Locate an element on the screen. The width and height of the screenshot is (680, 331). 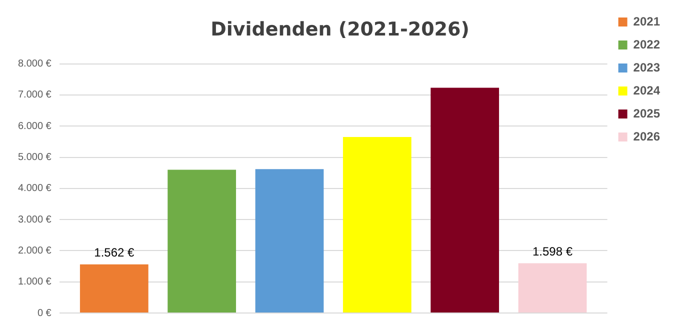
legend-label: 2024 is located at coordinates (646, 90).